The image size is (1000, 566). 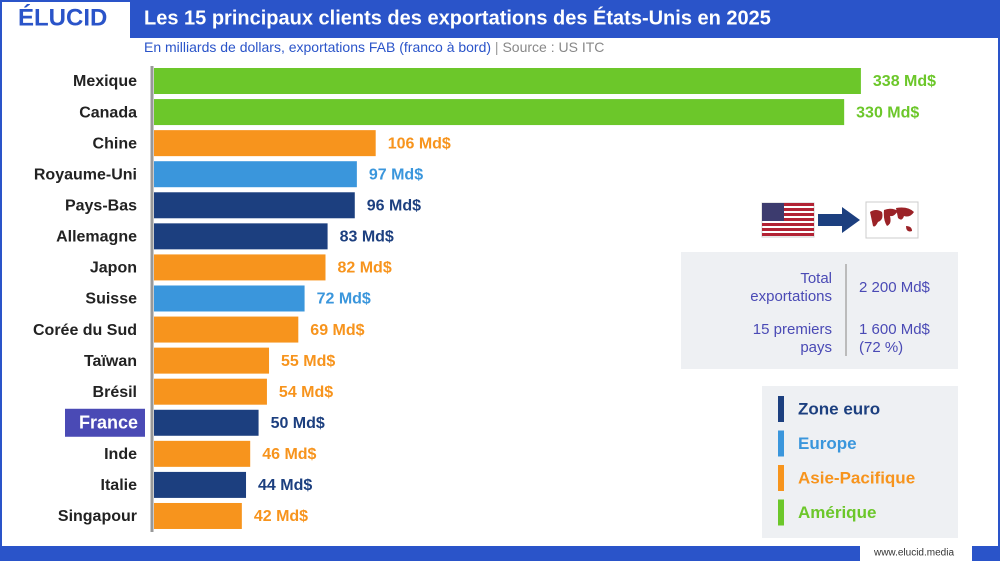 What do you see at coordinates (816, 347) in the screenshot?
I see `text-line: pays` at bounding box center [816, 347].